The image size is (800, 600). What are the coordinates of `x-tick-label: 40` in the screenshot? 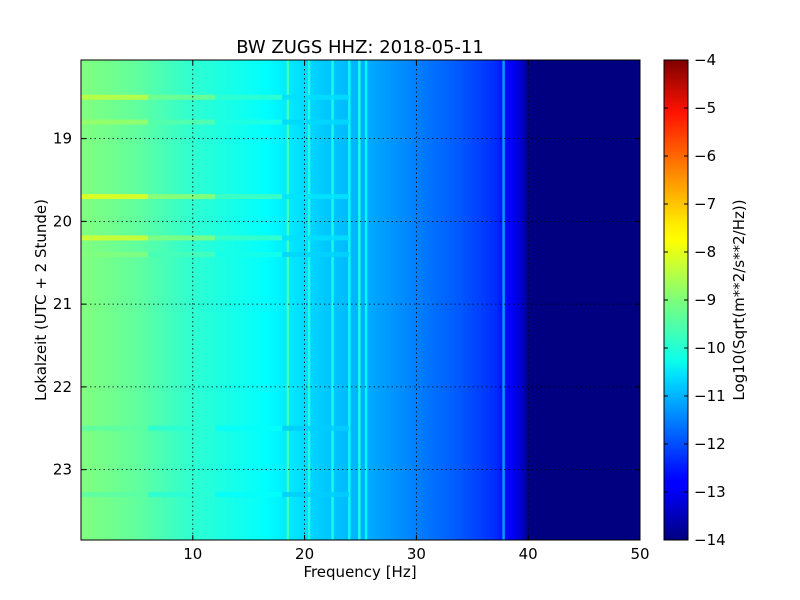 It's located at (528, 554).